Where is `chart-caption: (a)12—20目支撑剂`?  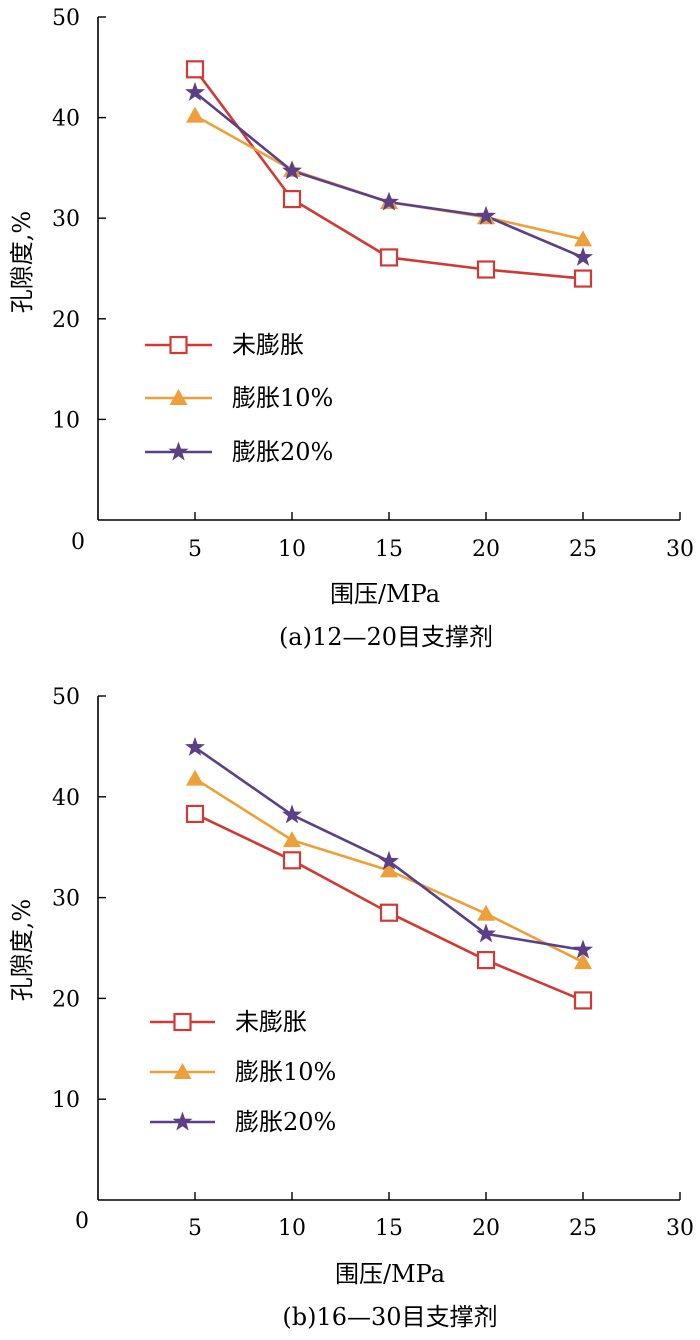
chart-caption: (a)12—20目支撑剂 is located at coordinates (386, 637).